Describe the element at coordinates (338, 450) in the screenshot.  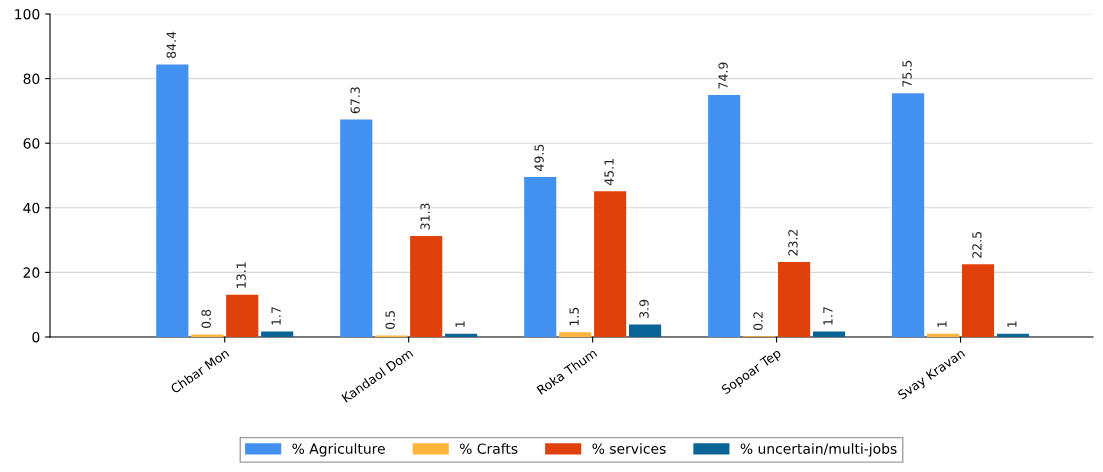
I see `legend-label: % Agriculture` at that location.